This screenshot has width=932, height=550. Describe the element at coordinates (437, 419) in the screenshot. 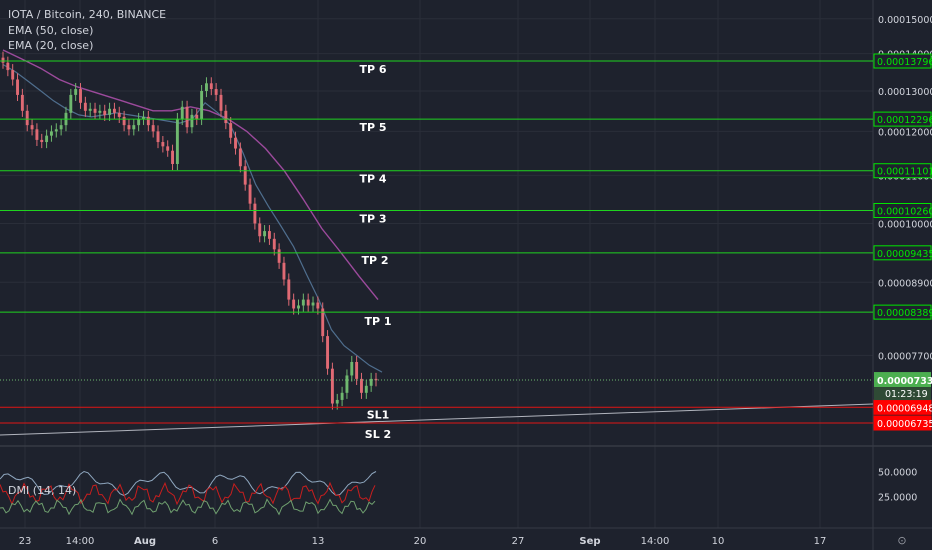

I see `support-trendline` at that location.